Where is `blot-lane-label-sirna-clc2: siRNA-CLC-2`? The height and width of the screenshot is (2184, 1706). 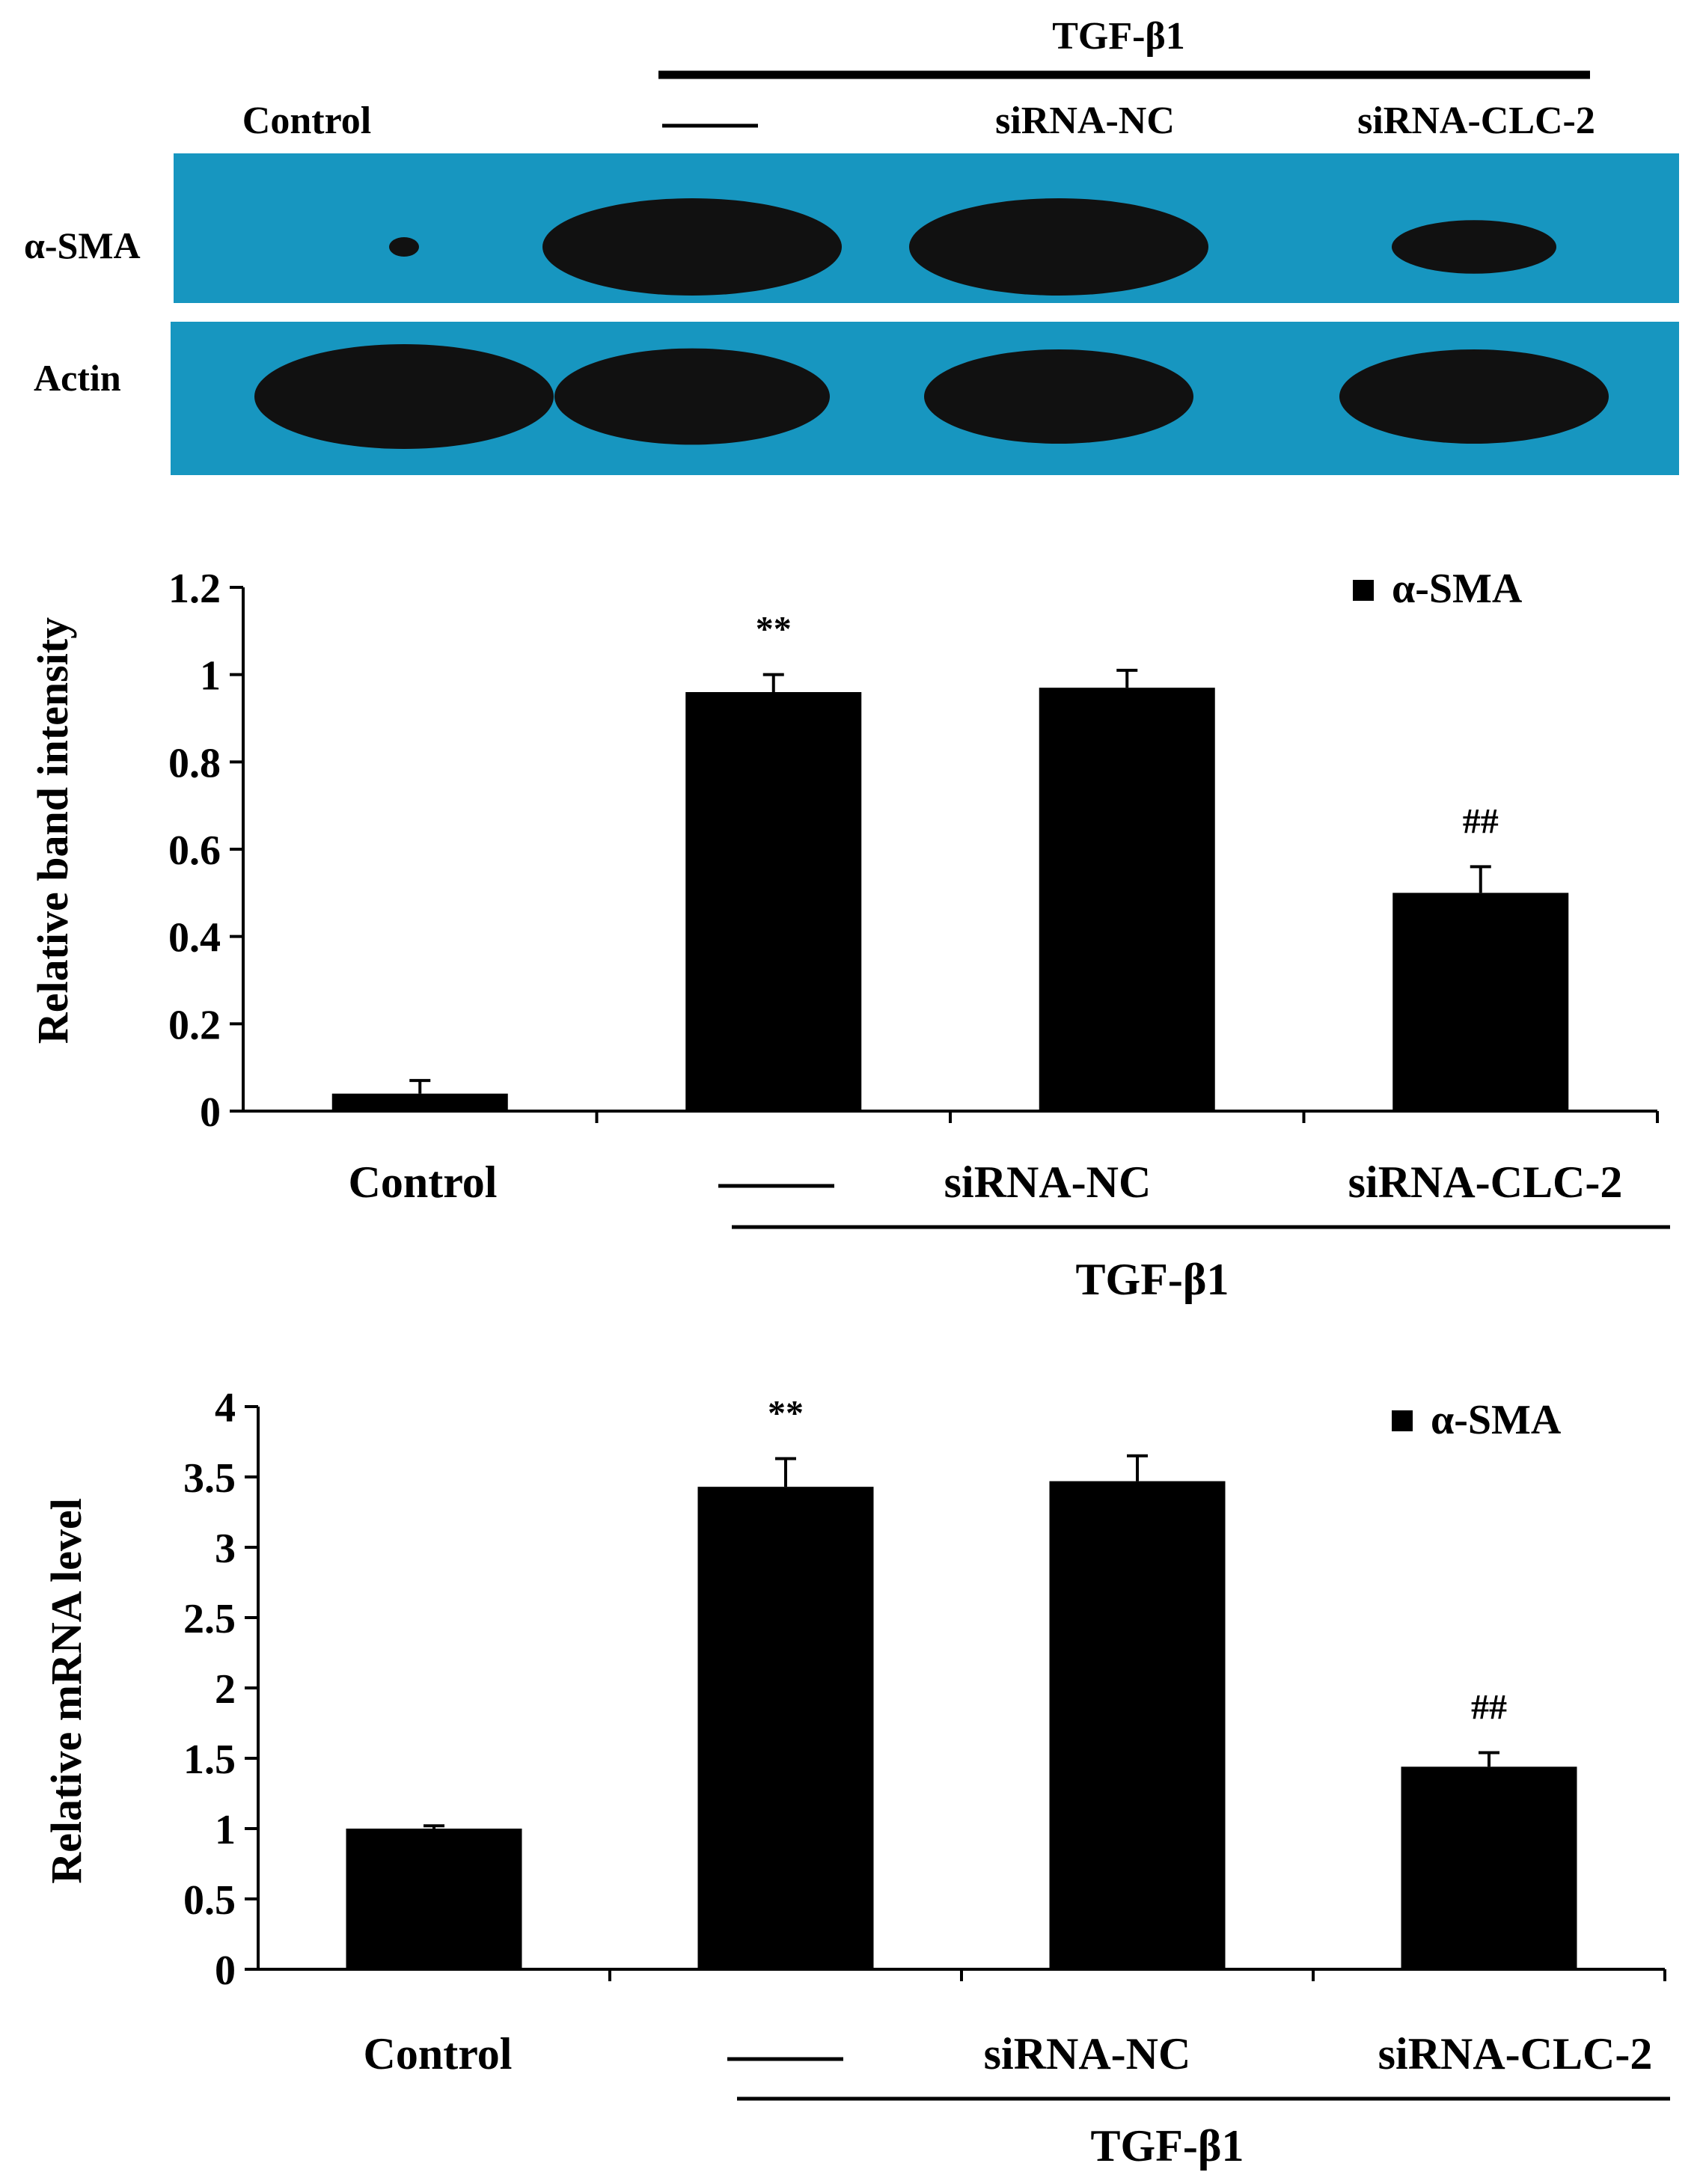 blot-lane-label-sirna-clc2: siRNA-CLC-2 is located at coordinates (1476, 121).